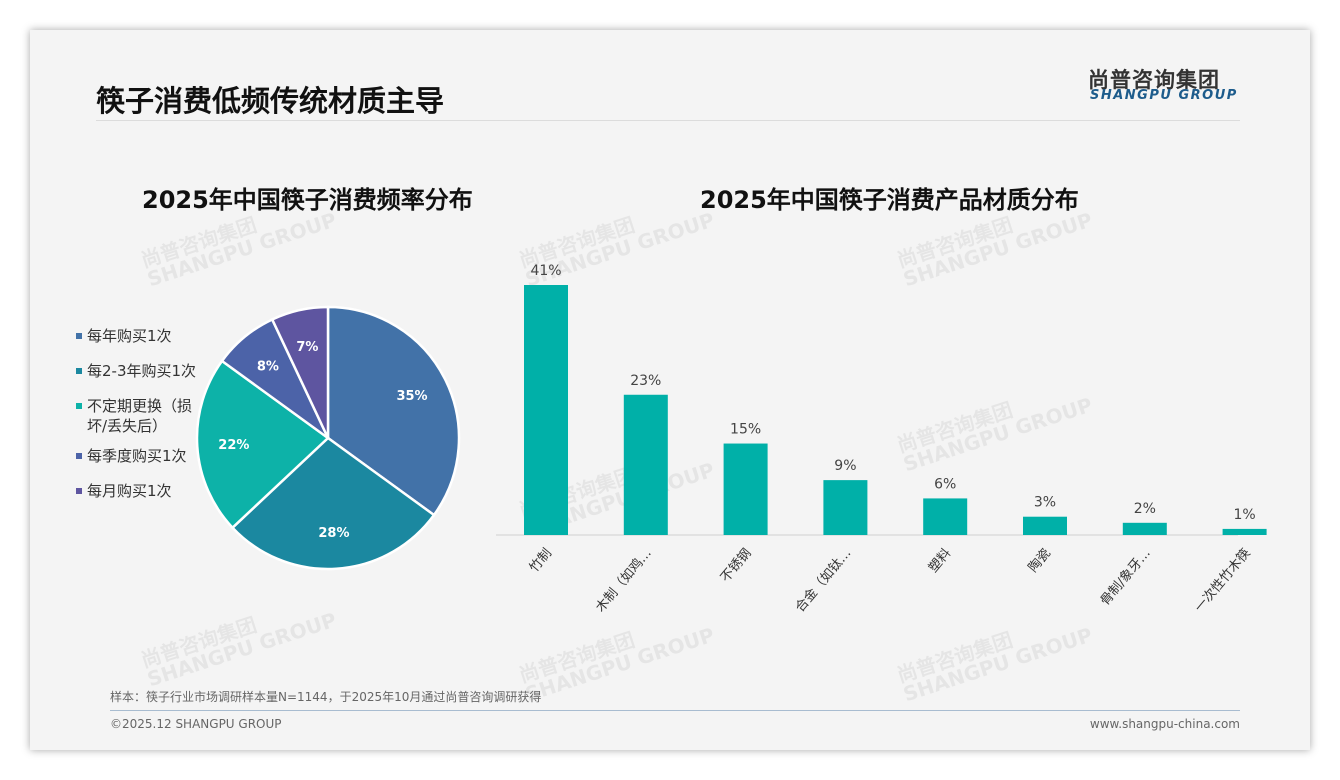 This screenshot has width=1340, height=780. Describe the element at coordinates (1154, 80) in the screenshot. I see `logo-cn: 尚普咨询集团` at that location.